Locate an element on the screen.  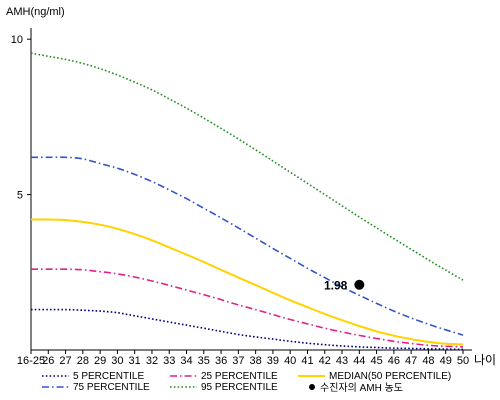
legend-label-0: 5 PERCENTILE is located at coordinates (108, 376).